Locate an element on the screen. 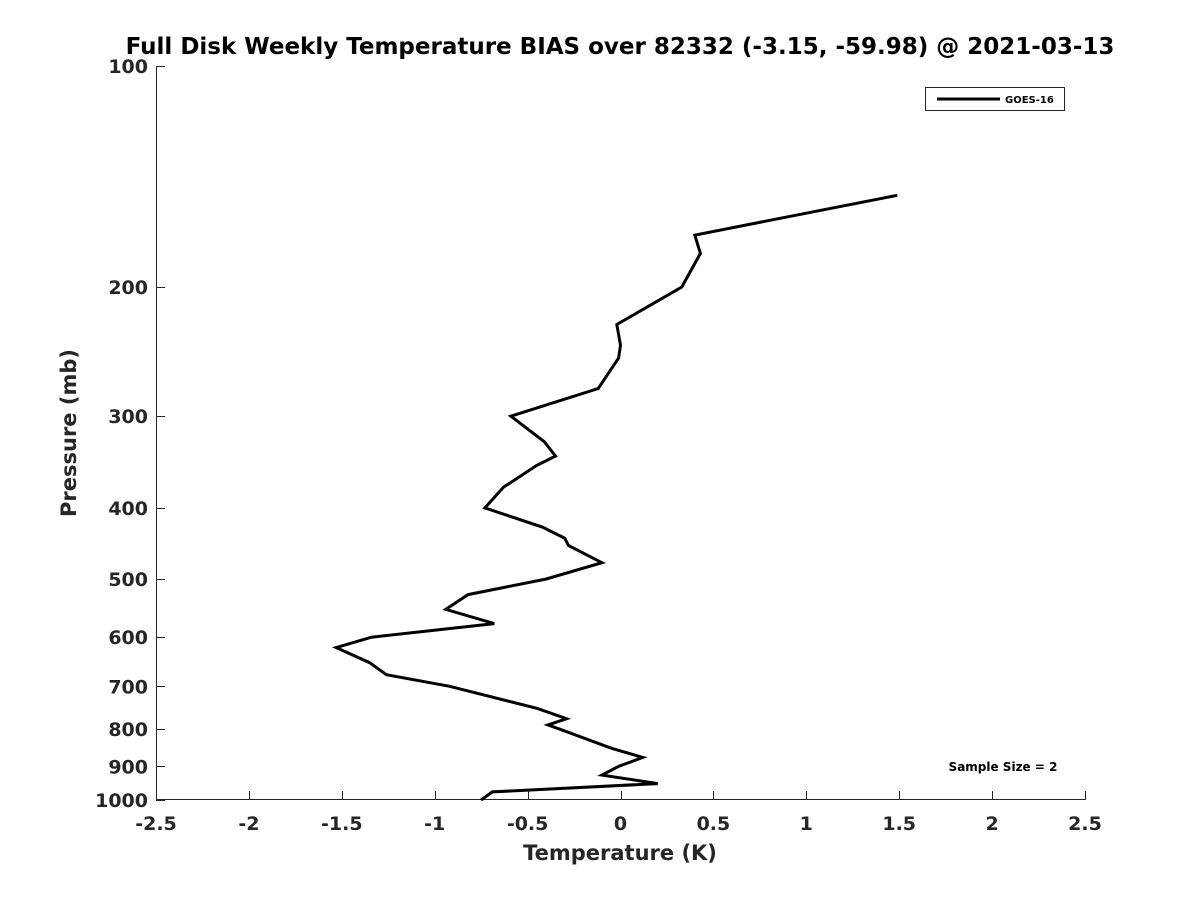  x-tick-label: -1 is located at coordinates (434, 824).